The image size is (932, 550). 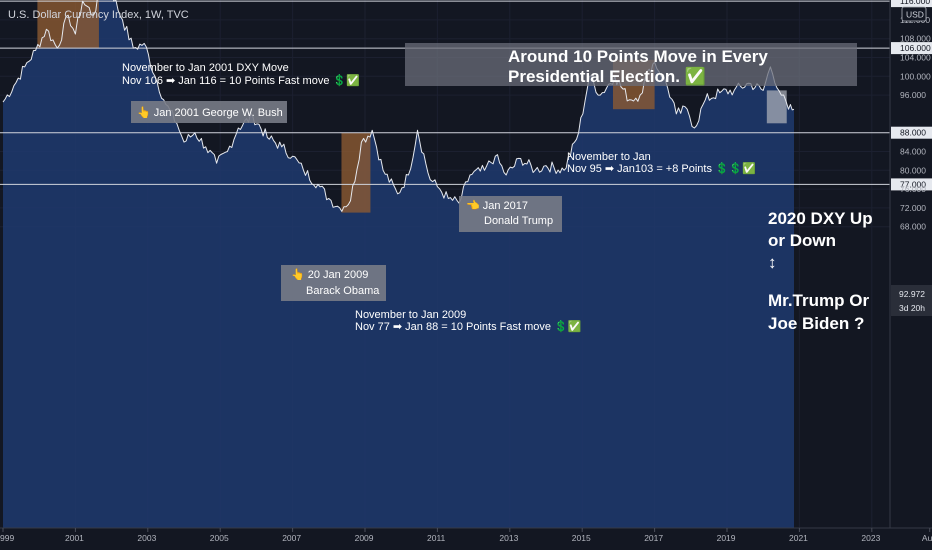 I want to click on time-tick-label: 2021, so click(x=798, y=538).